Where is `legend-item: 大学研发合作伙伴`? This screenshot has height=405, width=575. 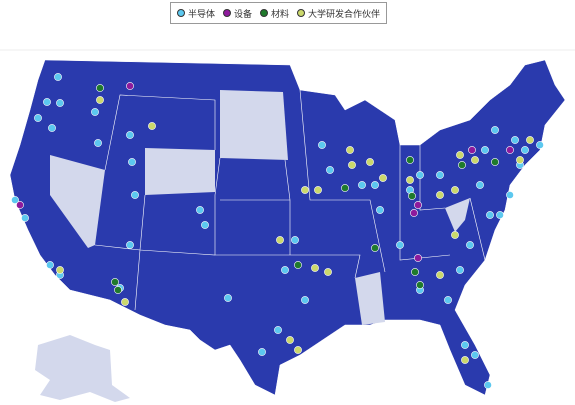 legend-item: 大学研发合作伙伴 is located at coordinates (338, 13).